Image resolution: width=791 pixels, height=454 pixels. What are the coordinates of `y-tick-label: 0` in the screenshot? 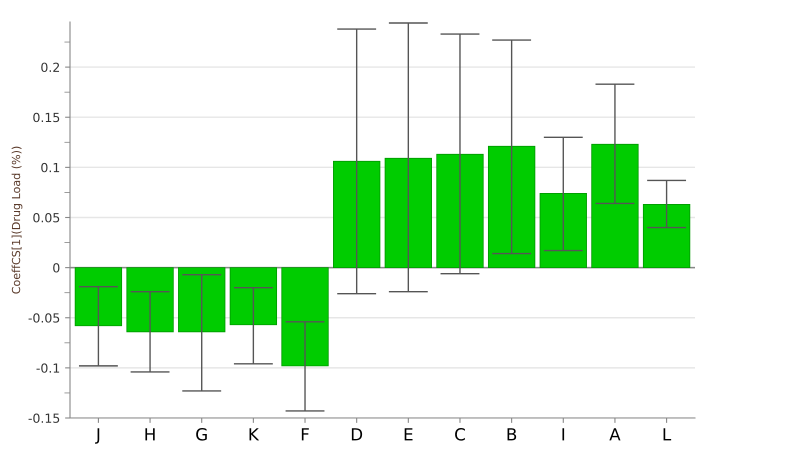 It's located at (56, 268).